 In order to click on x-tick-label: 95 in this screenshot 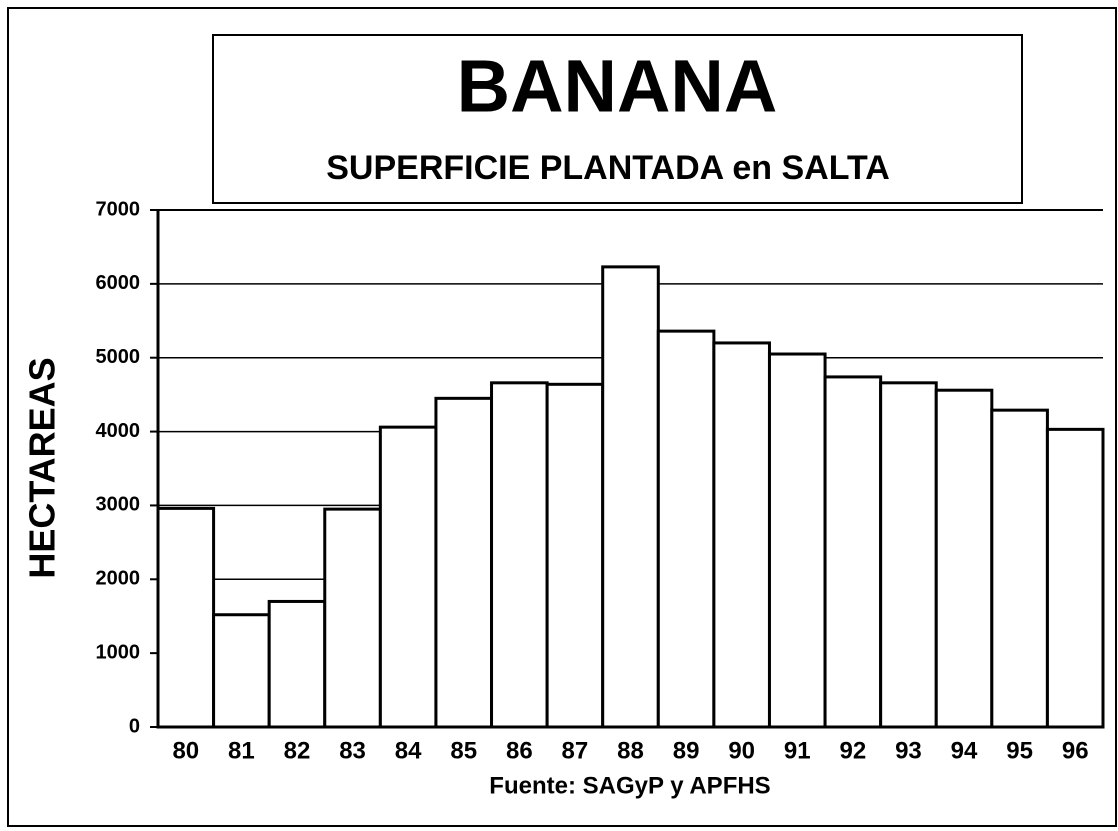, I will do `click(1019, 750)`.